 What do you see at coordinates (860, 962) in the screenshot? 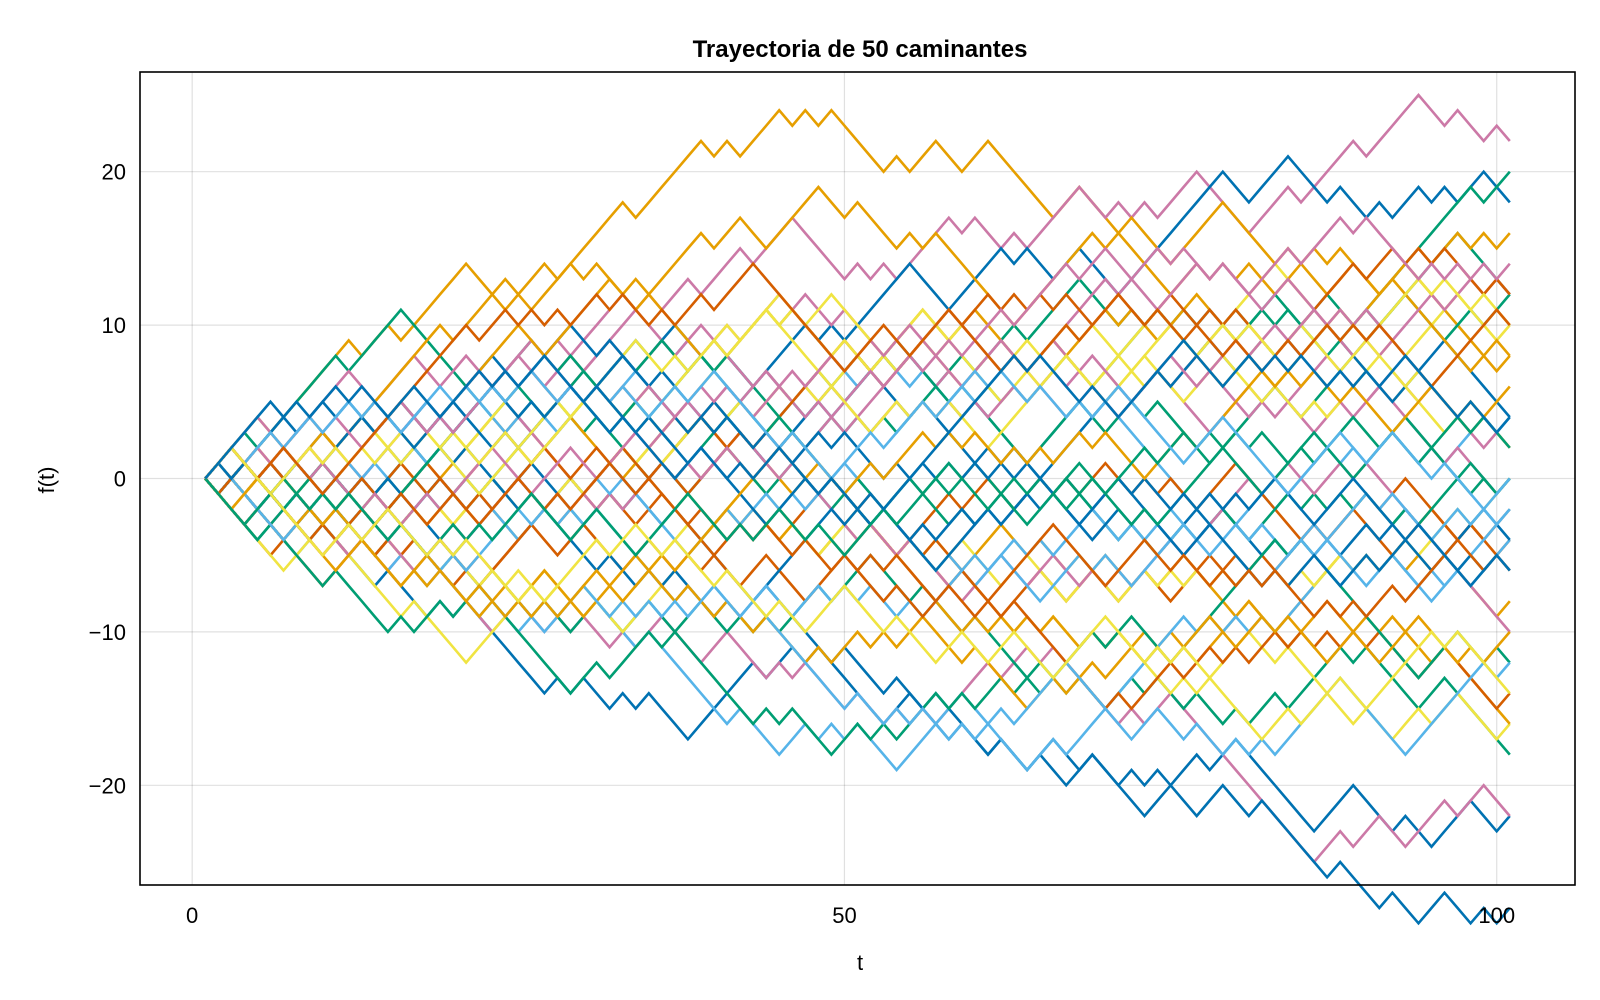
I see `x-axis-label: t` at bounding box center [860, 962].